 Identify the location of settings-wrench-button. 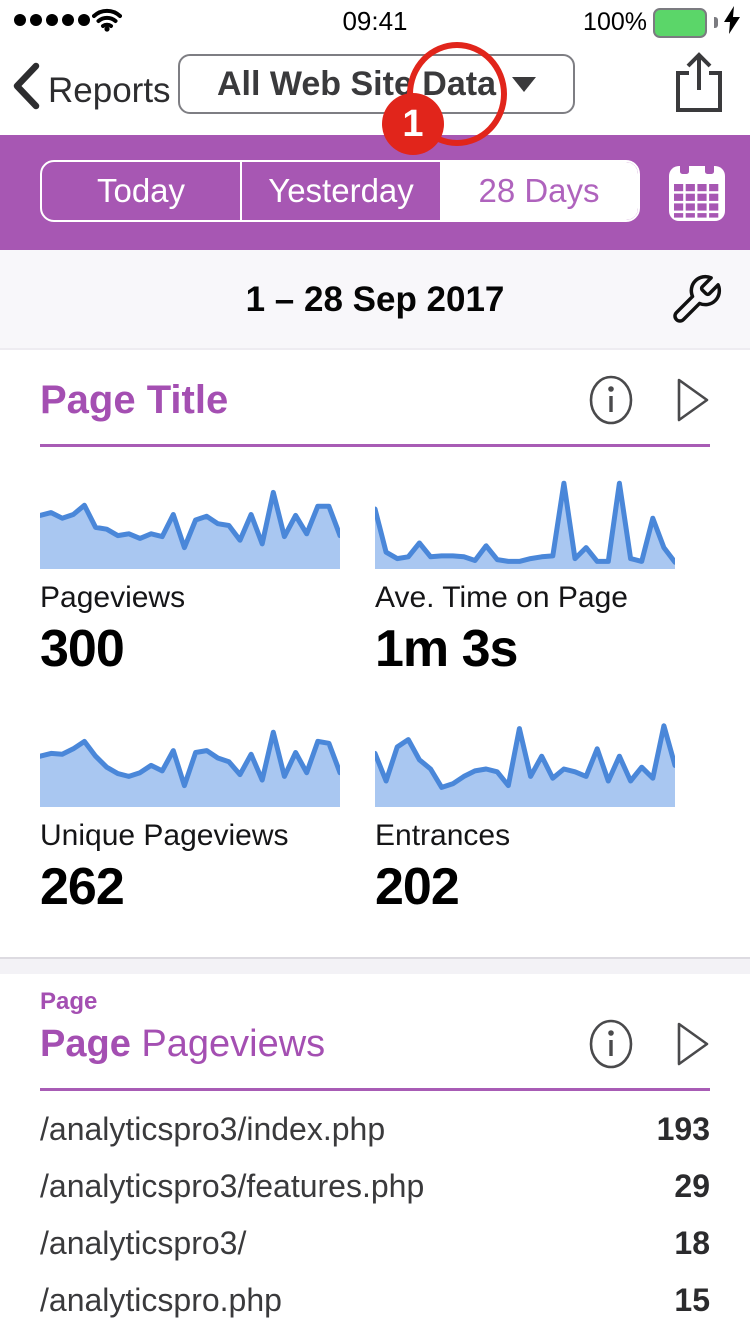
(696, 302).